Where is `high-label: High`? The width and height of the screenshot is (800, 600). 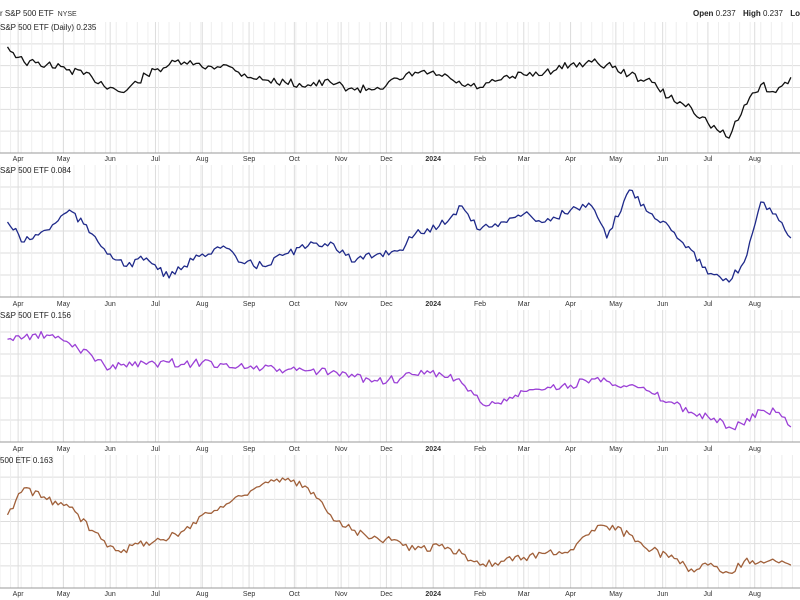 high-label: High is located at coordinates (751, 13).